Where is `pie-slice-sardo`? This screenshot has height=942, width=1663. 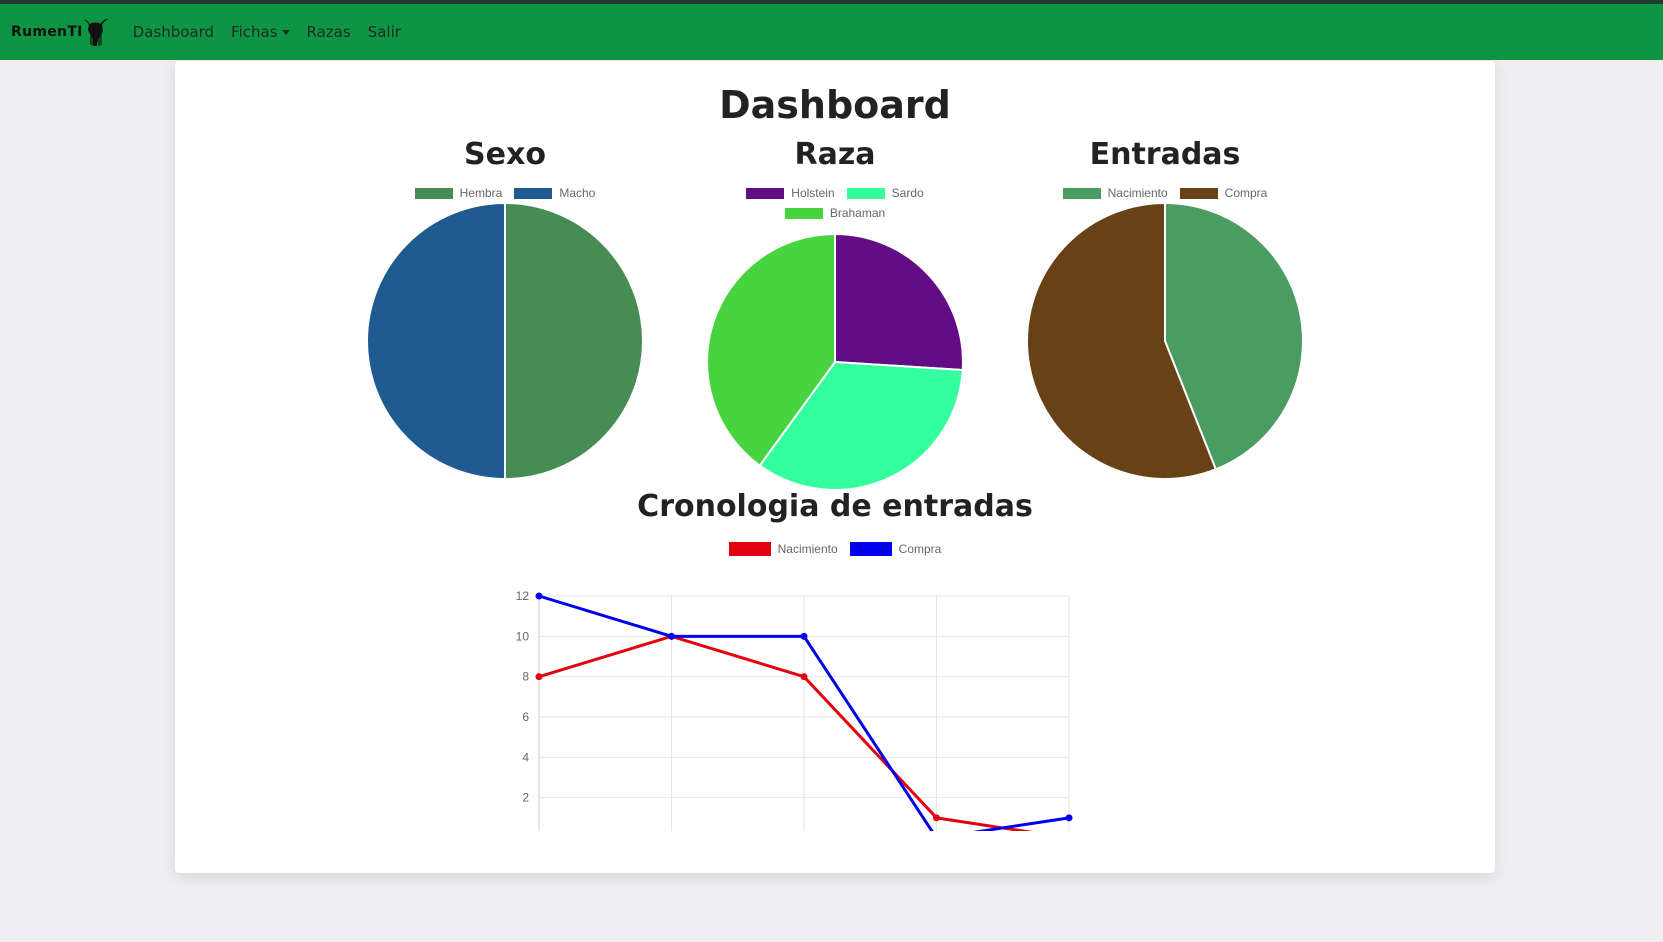 pie-slice-sardo is located at coordinates (861, 425).